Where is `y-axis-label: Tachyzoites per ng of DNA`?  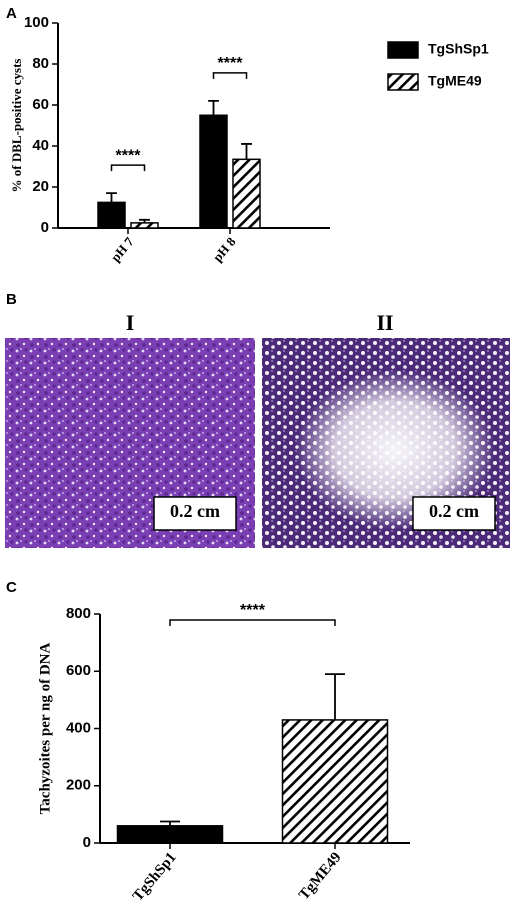 y-axis-label: Tachyzoites per ng of DNA is located at coordinates (45, 729).